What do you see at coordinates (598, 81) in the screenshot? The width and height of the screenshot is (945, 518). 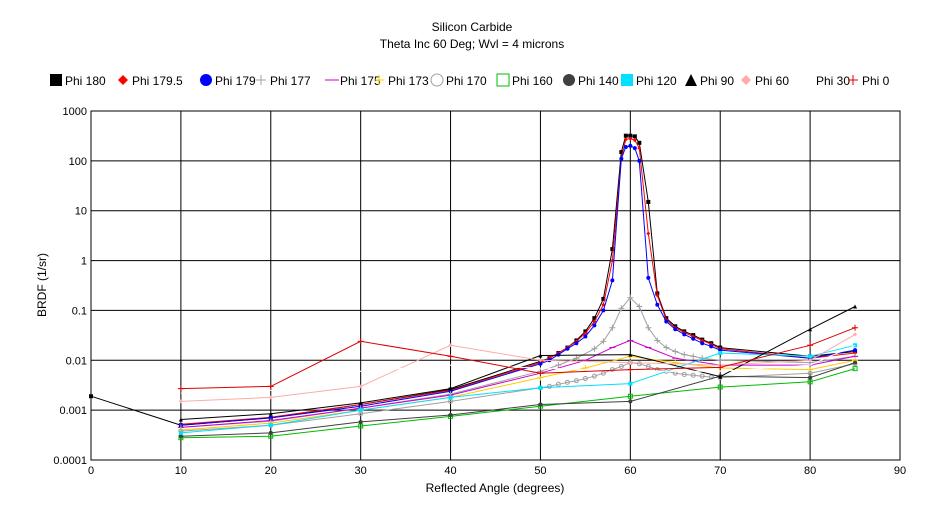 I see `legend-label: Phi 140` at bounding box center [598, 81].